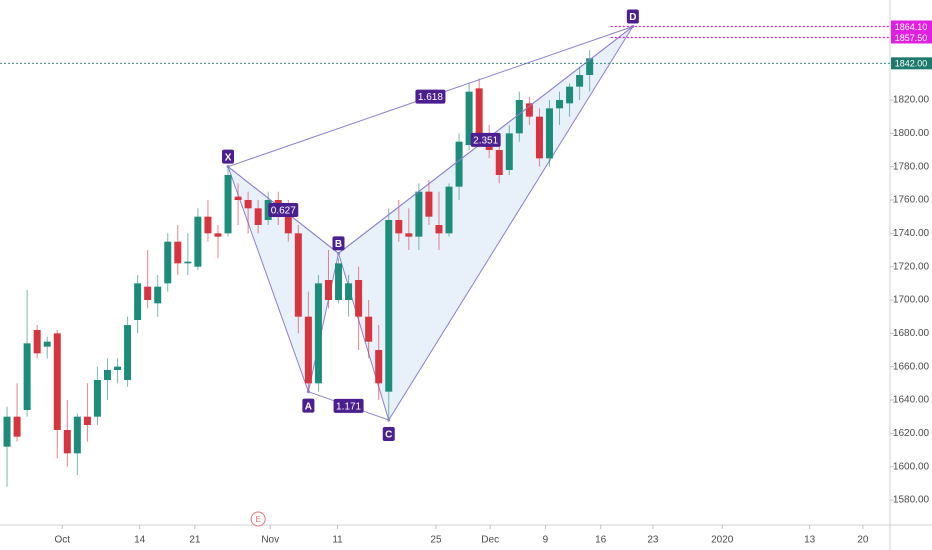 The width and height of the screenshot is (932, 550). What do you see at coordinates (911, 166) in the screenshot?
I see `y-tick-label: 1780.00` at bounding box center [911, 166].